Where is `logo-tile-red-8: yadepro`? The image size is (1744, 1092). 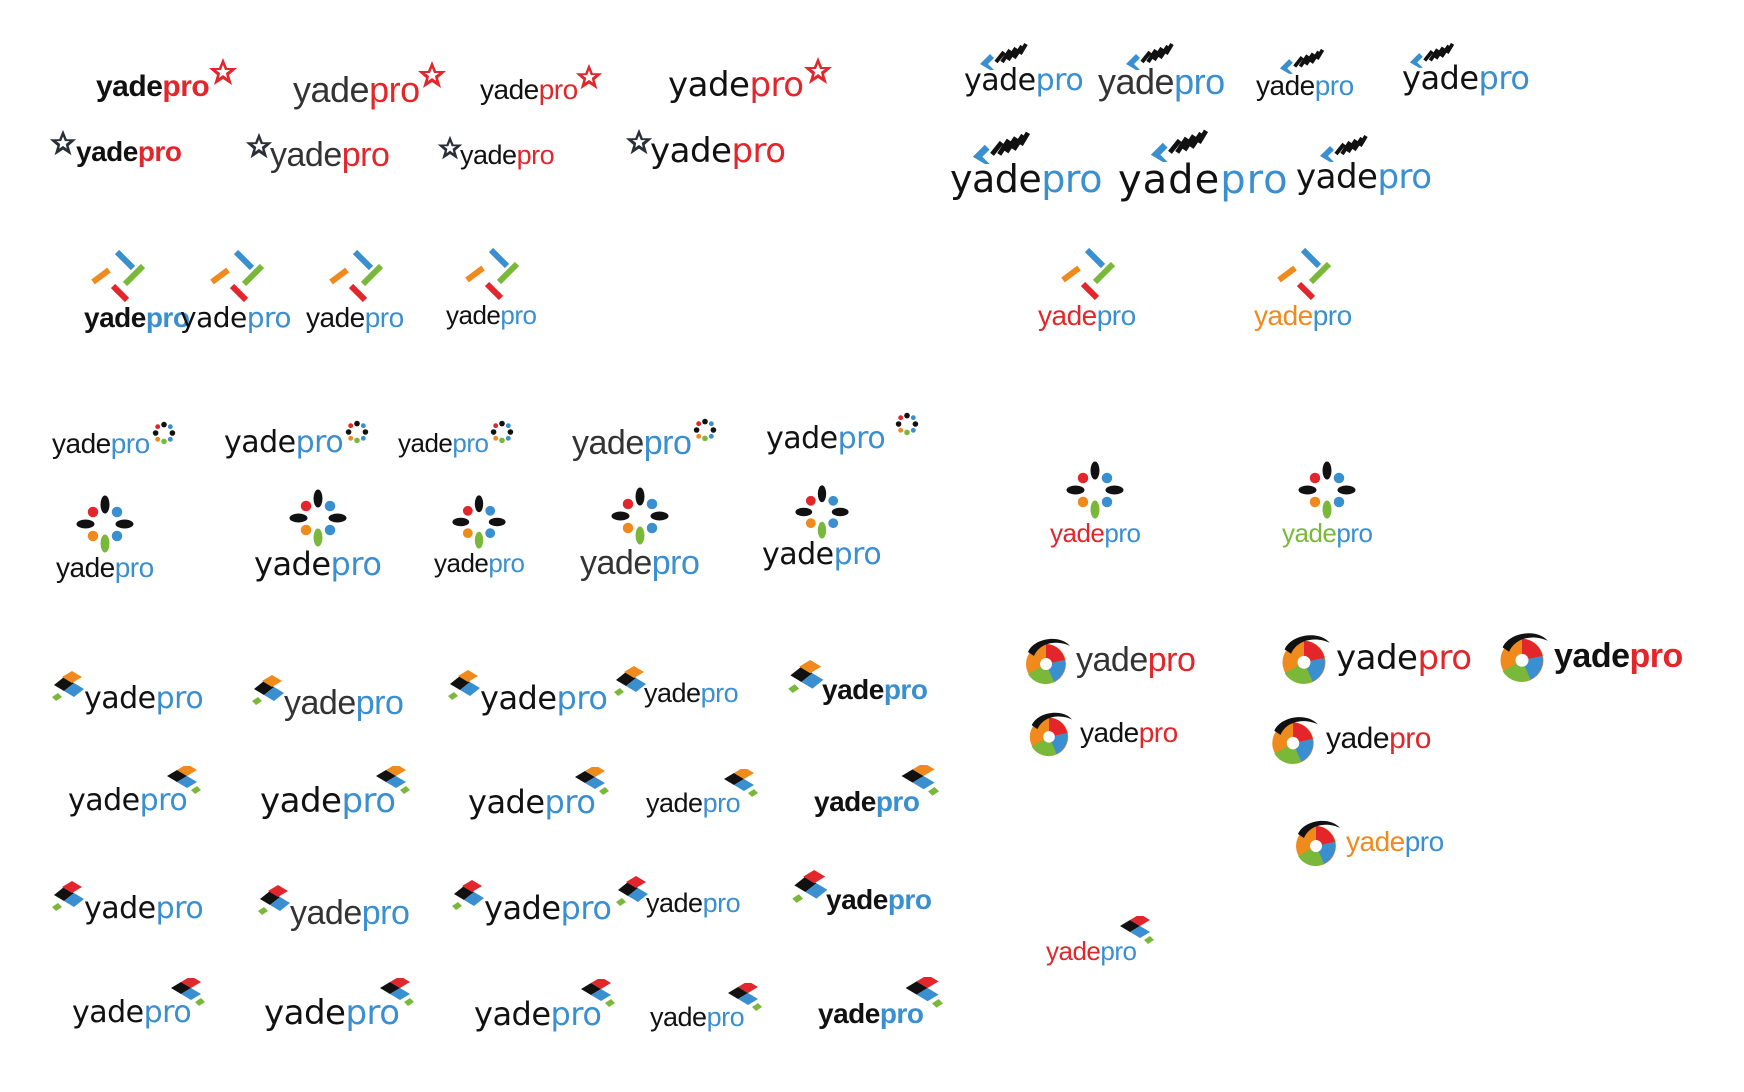
logo-tile-red-8: yadepro is located at coordinates (545, 1004).